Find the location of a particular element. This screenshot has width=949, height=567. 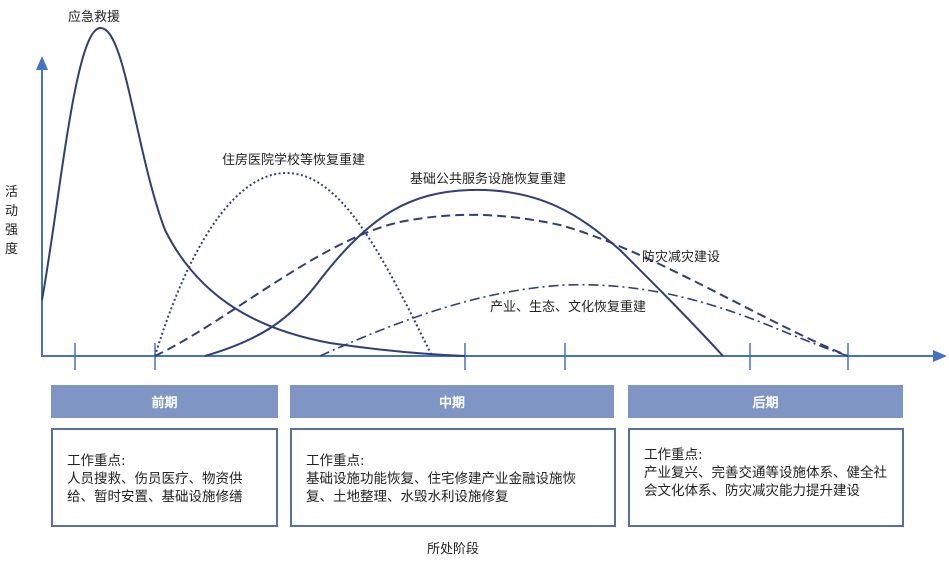

phase-header-late: 后期 is located at coordinates (765, 401).